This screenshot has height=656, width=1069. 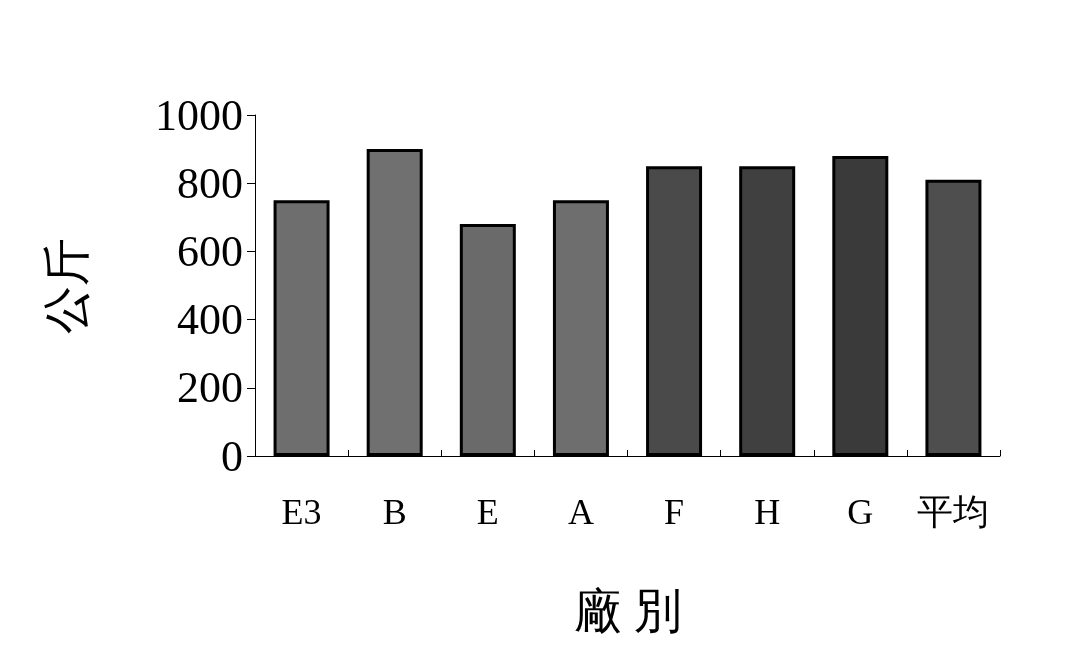 What do you see at coordinates (210, 320) in the screenshot?
I see `y-tick-label: 400` at bounding box center [210, 320].